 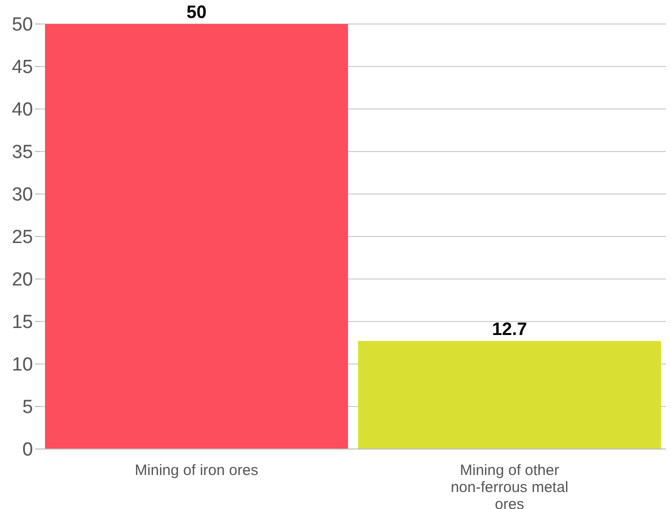 I want to click on y-tick-label: 50, so click(x=22, y=25).